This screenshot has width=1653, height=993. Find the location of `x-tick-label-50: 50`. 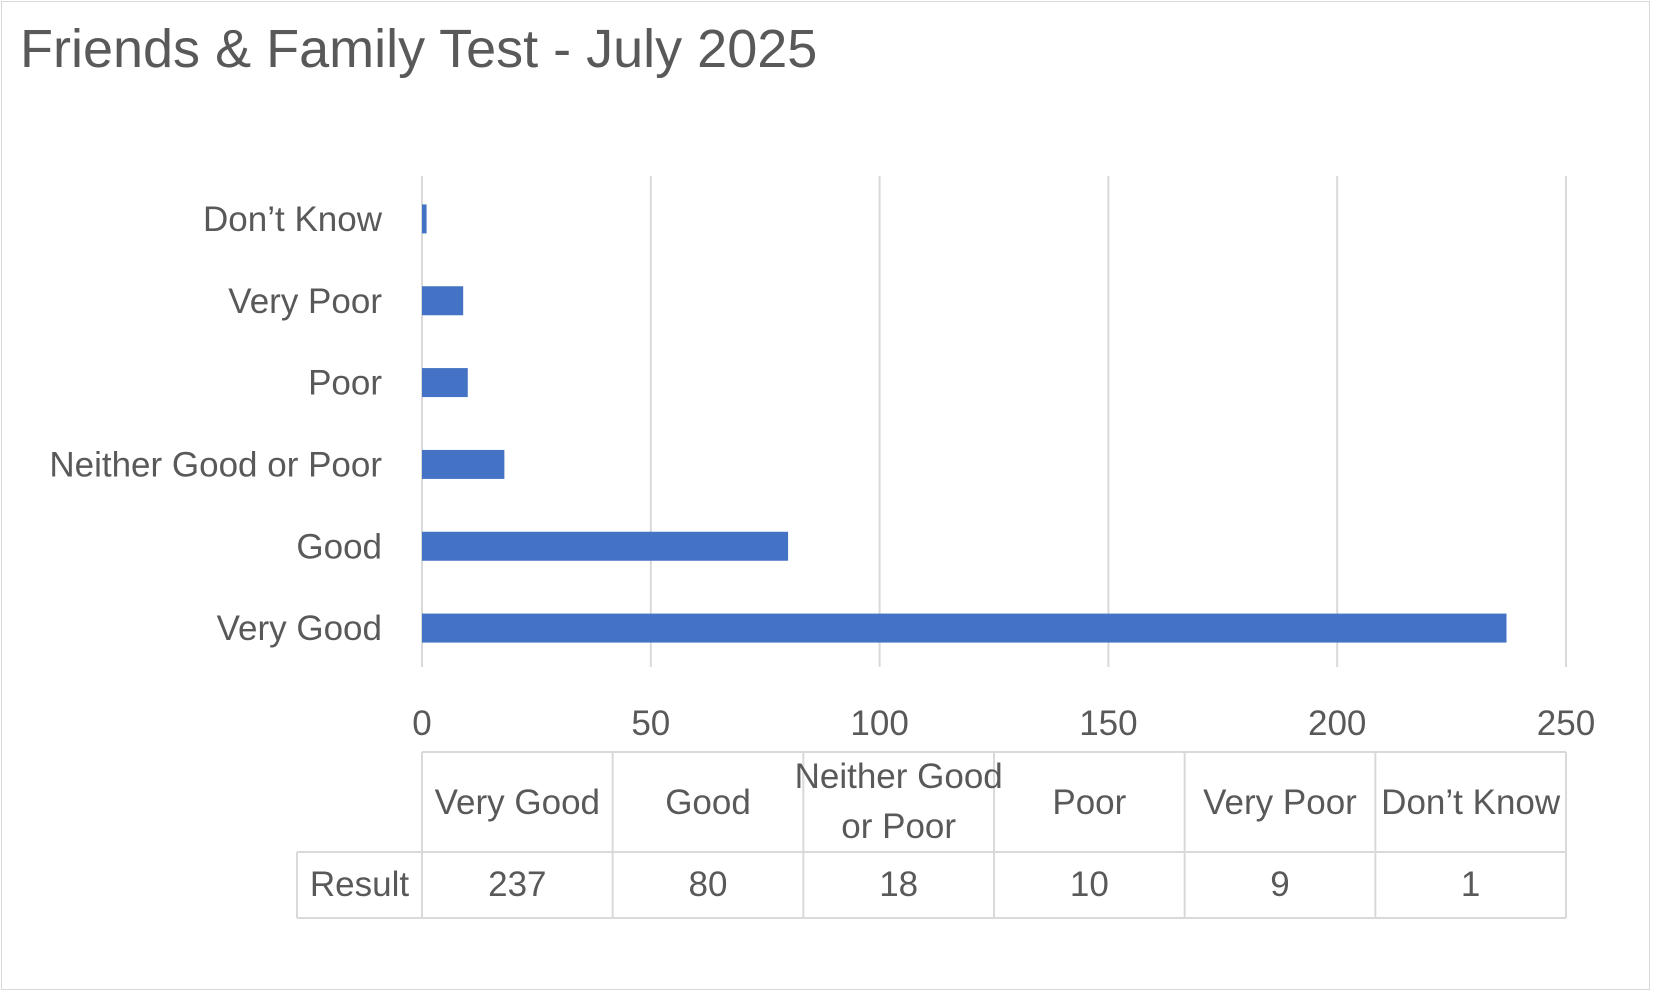

x-tick-label-50: 50 is located at coordinates (650, 723).